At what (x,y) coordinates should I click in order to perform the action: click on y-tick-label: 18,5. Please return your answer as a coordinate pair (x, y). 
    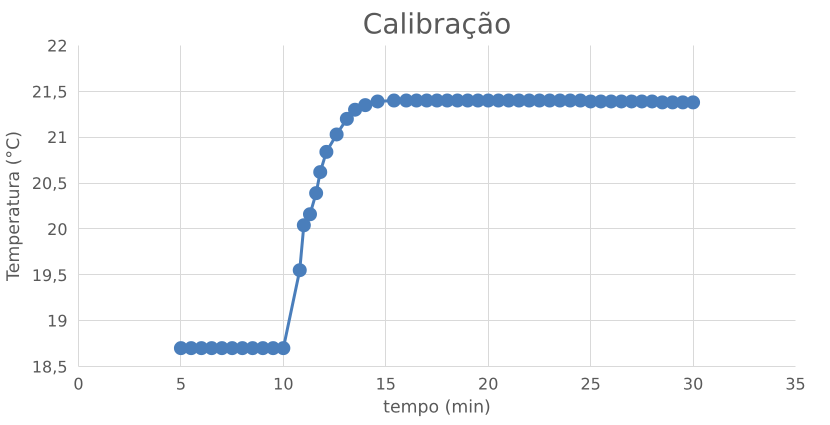
    Looking at the image, I should click on (50, 367).